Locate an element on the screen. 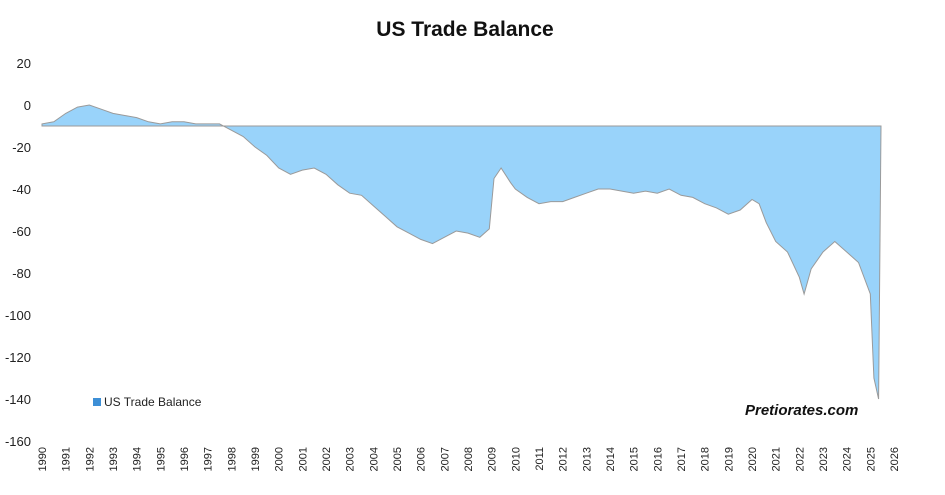 Image resolution: width=945 pixels, height=495 pixels. x-tick-label: 2017 is located at coordinates (682, 459).